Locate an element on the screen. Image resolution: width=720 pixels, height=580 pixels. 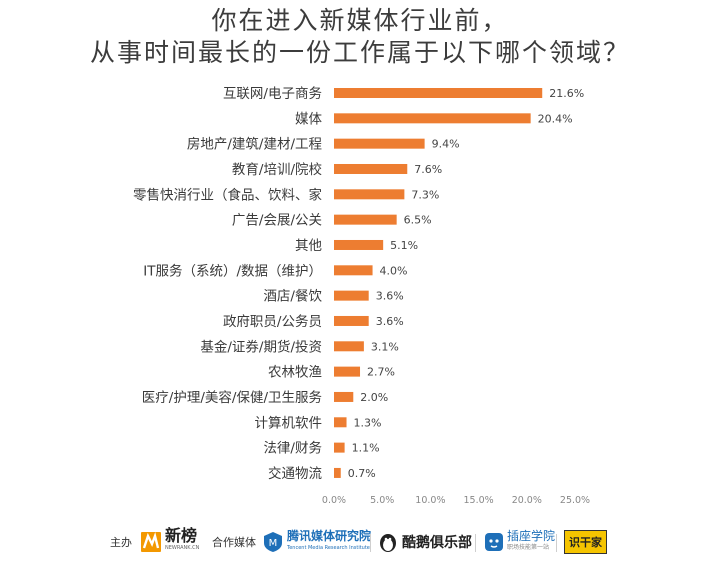
category-label: 房地产/建筑/建材/工程 is located at coordinates (254, 145).